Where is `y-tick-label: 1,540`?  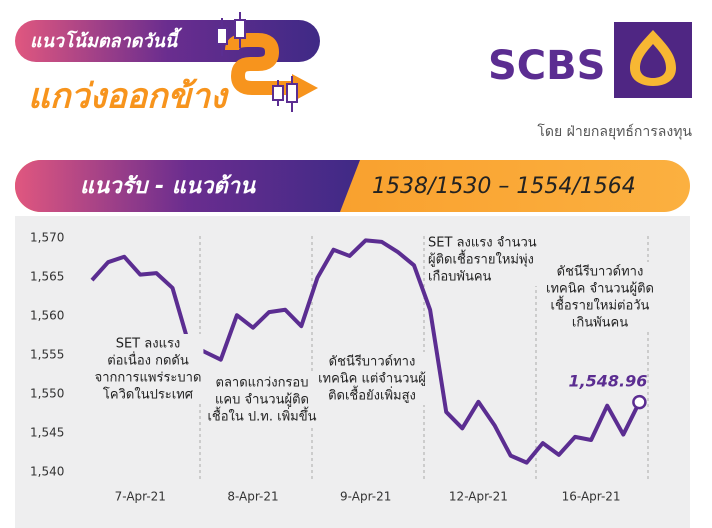
y-tick-label: 1,540 is located at coordinates (47, 472).